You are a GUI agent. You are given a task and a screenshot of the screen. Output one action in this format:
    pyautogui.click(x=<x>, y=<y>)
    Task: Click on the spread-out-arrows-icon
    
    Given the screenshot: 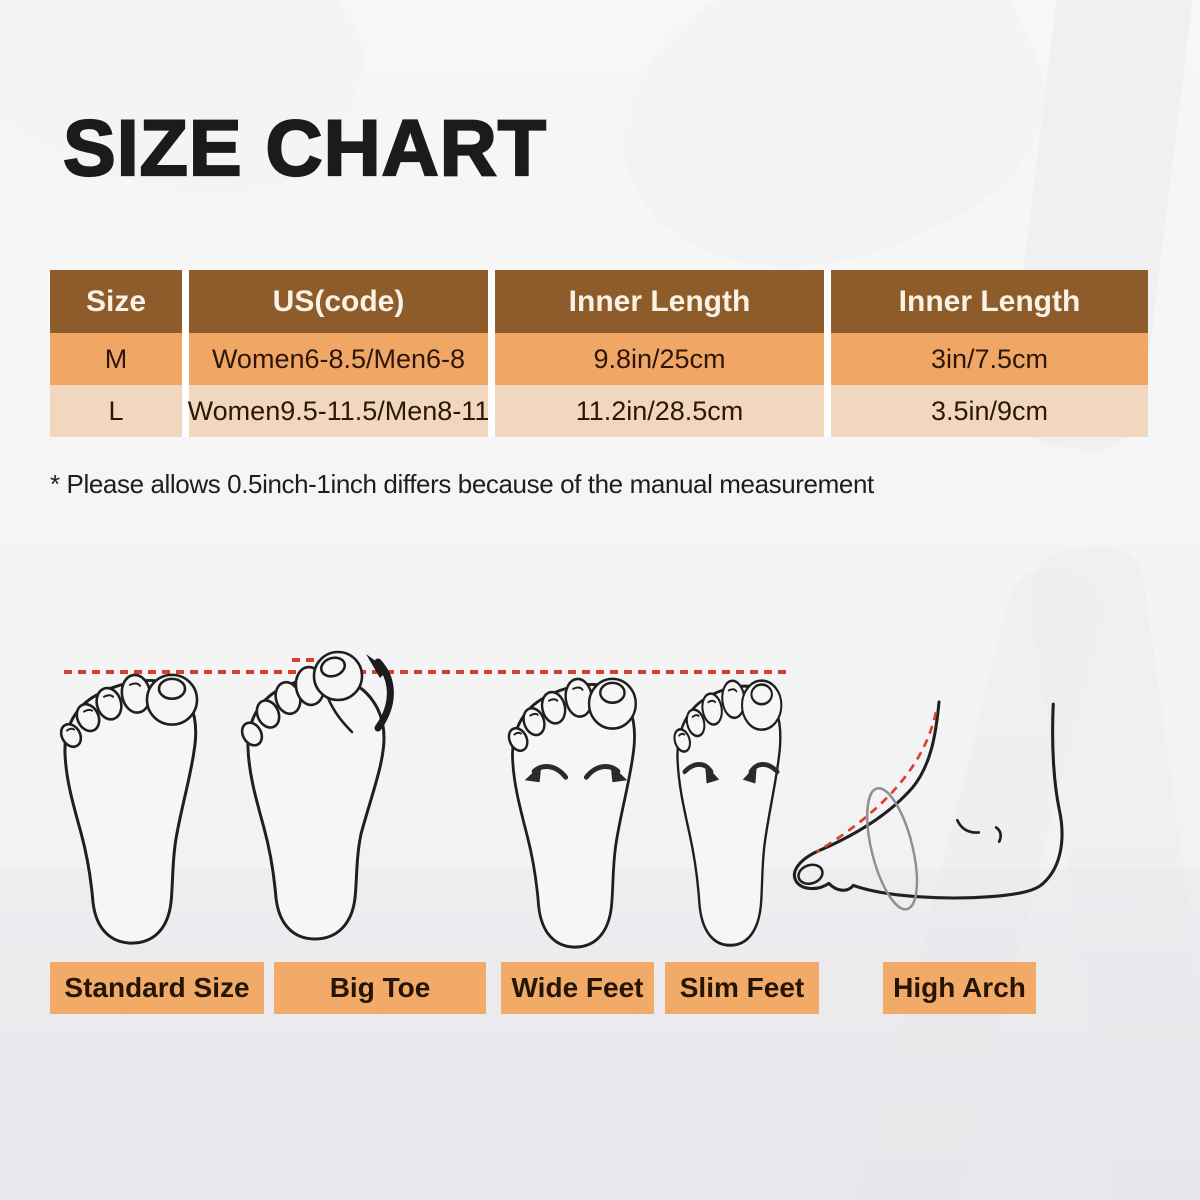 What is the action you would take?
    pyautogui.click(x=576, y=773)
    